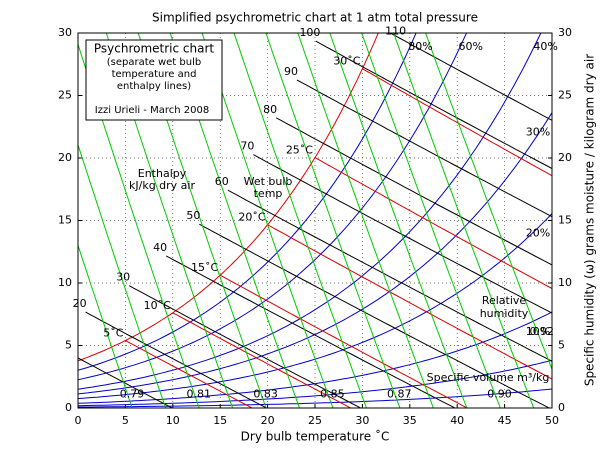  I want to click on info-box, so click(154, 80).